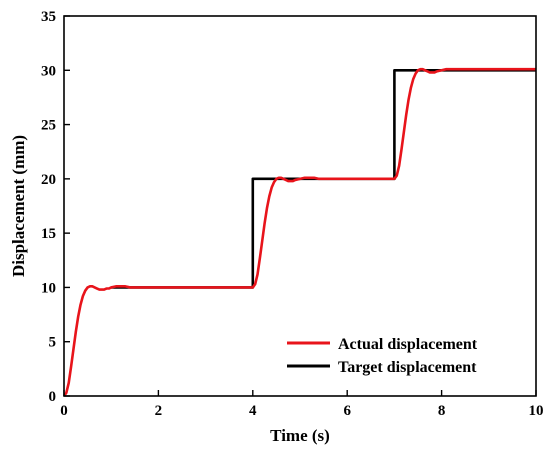  I want to click on y-tick-label: 0, so click(53, 397).